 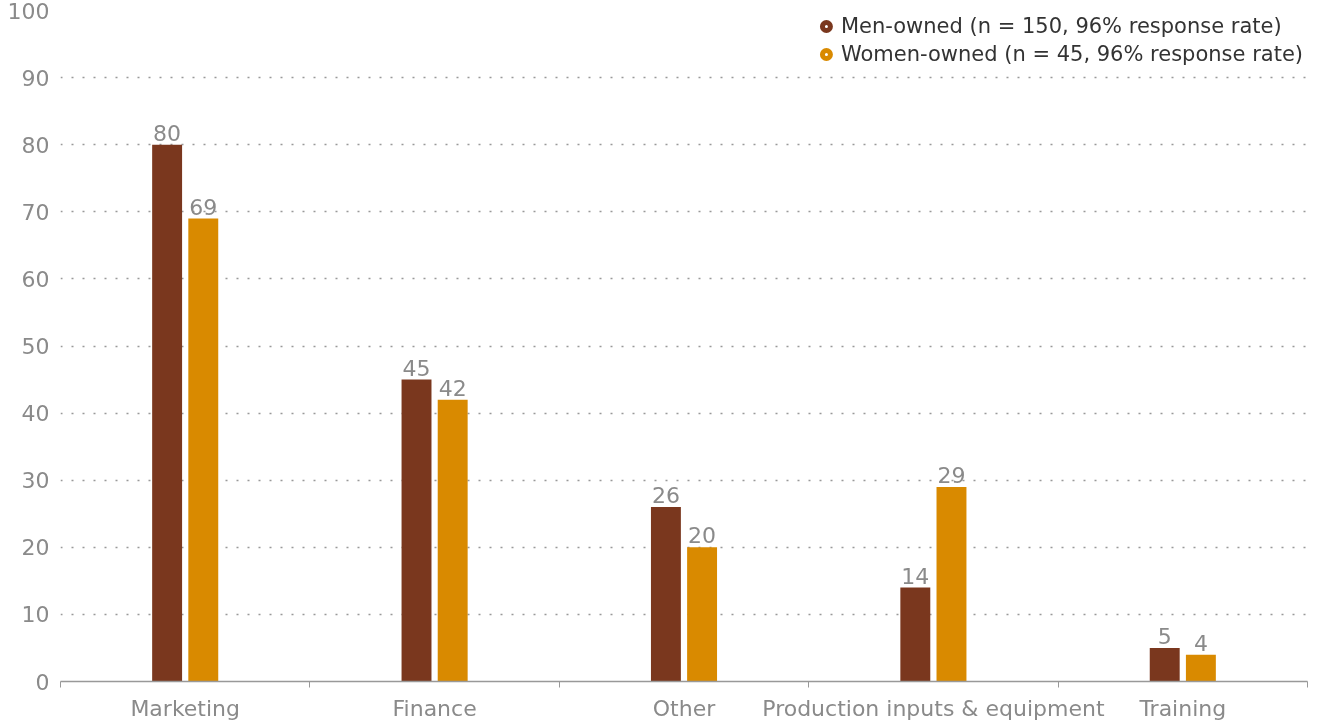 What do you see at coordinates (35, 615) in the screenshot?
I see `y-tick-label: 10` at bounding box center [35, 615].